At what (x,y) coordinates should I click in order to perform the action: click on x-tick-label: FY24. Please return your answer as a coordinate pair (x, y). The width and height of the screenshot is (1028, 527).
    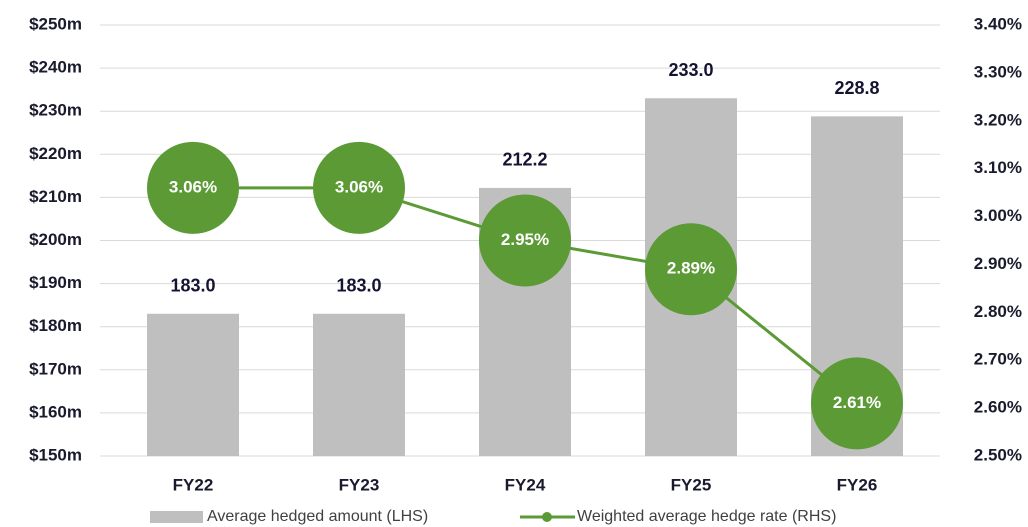
    Looking at the image, I should click on (525, 484).